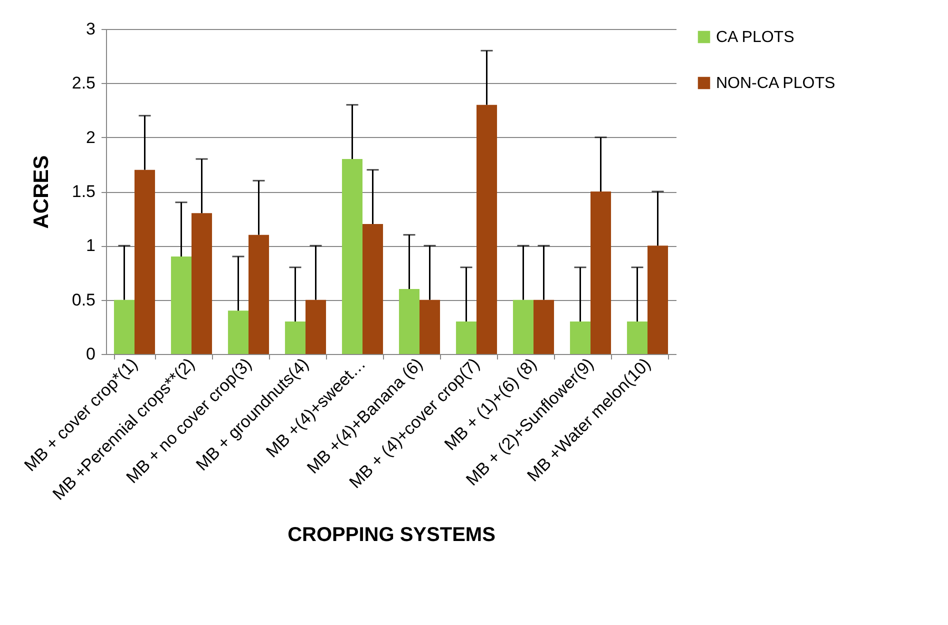 The height and width of the screenshot is (625, 948). What do you see at coordinates (84, 83) in the screenshot?
I see `y-tick-label: 2.5` at bounding box center [84, 83].